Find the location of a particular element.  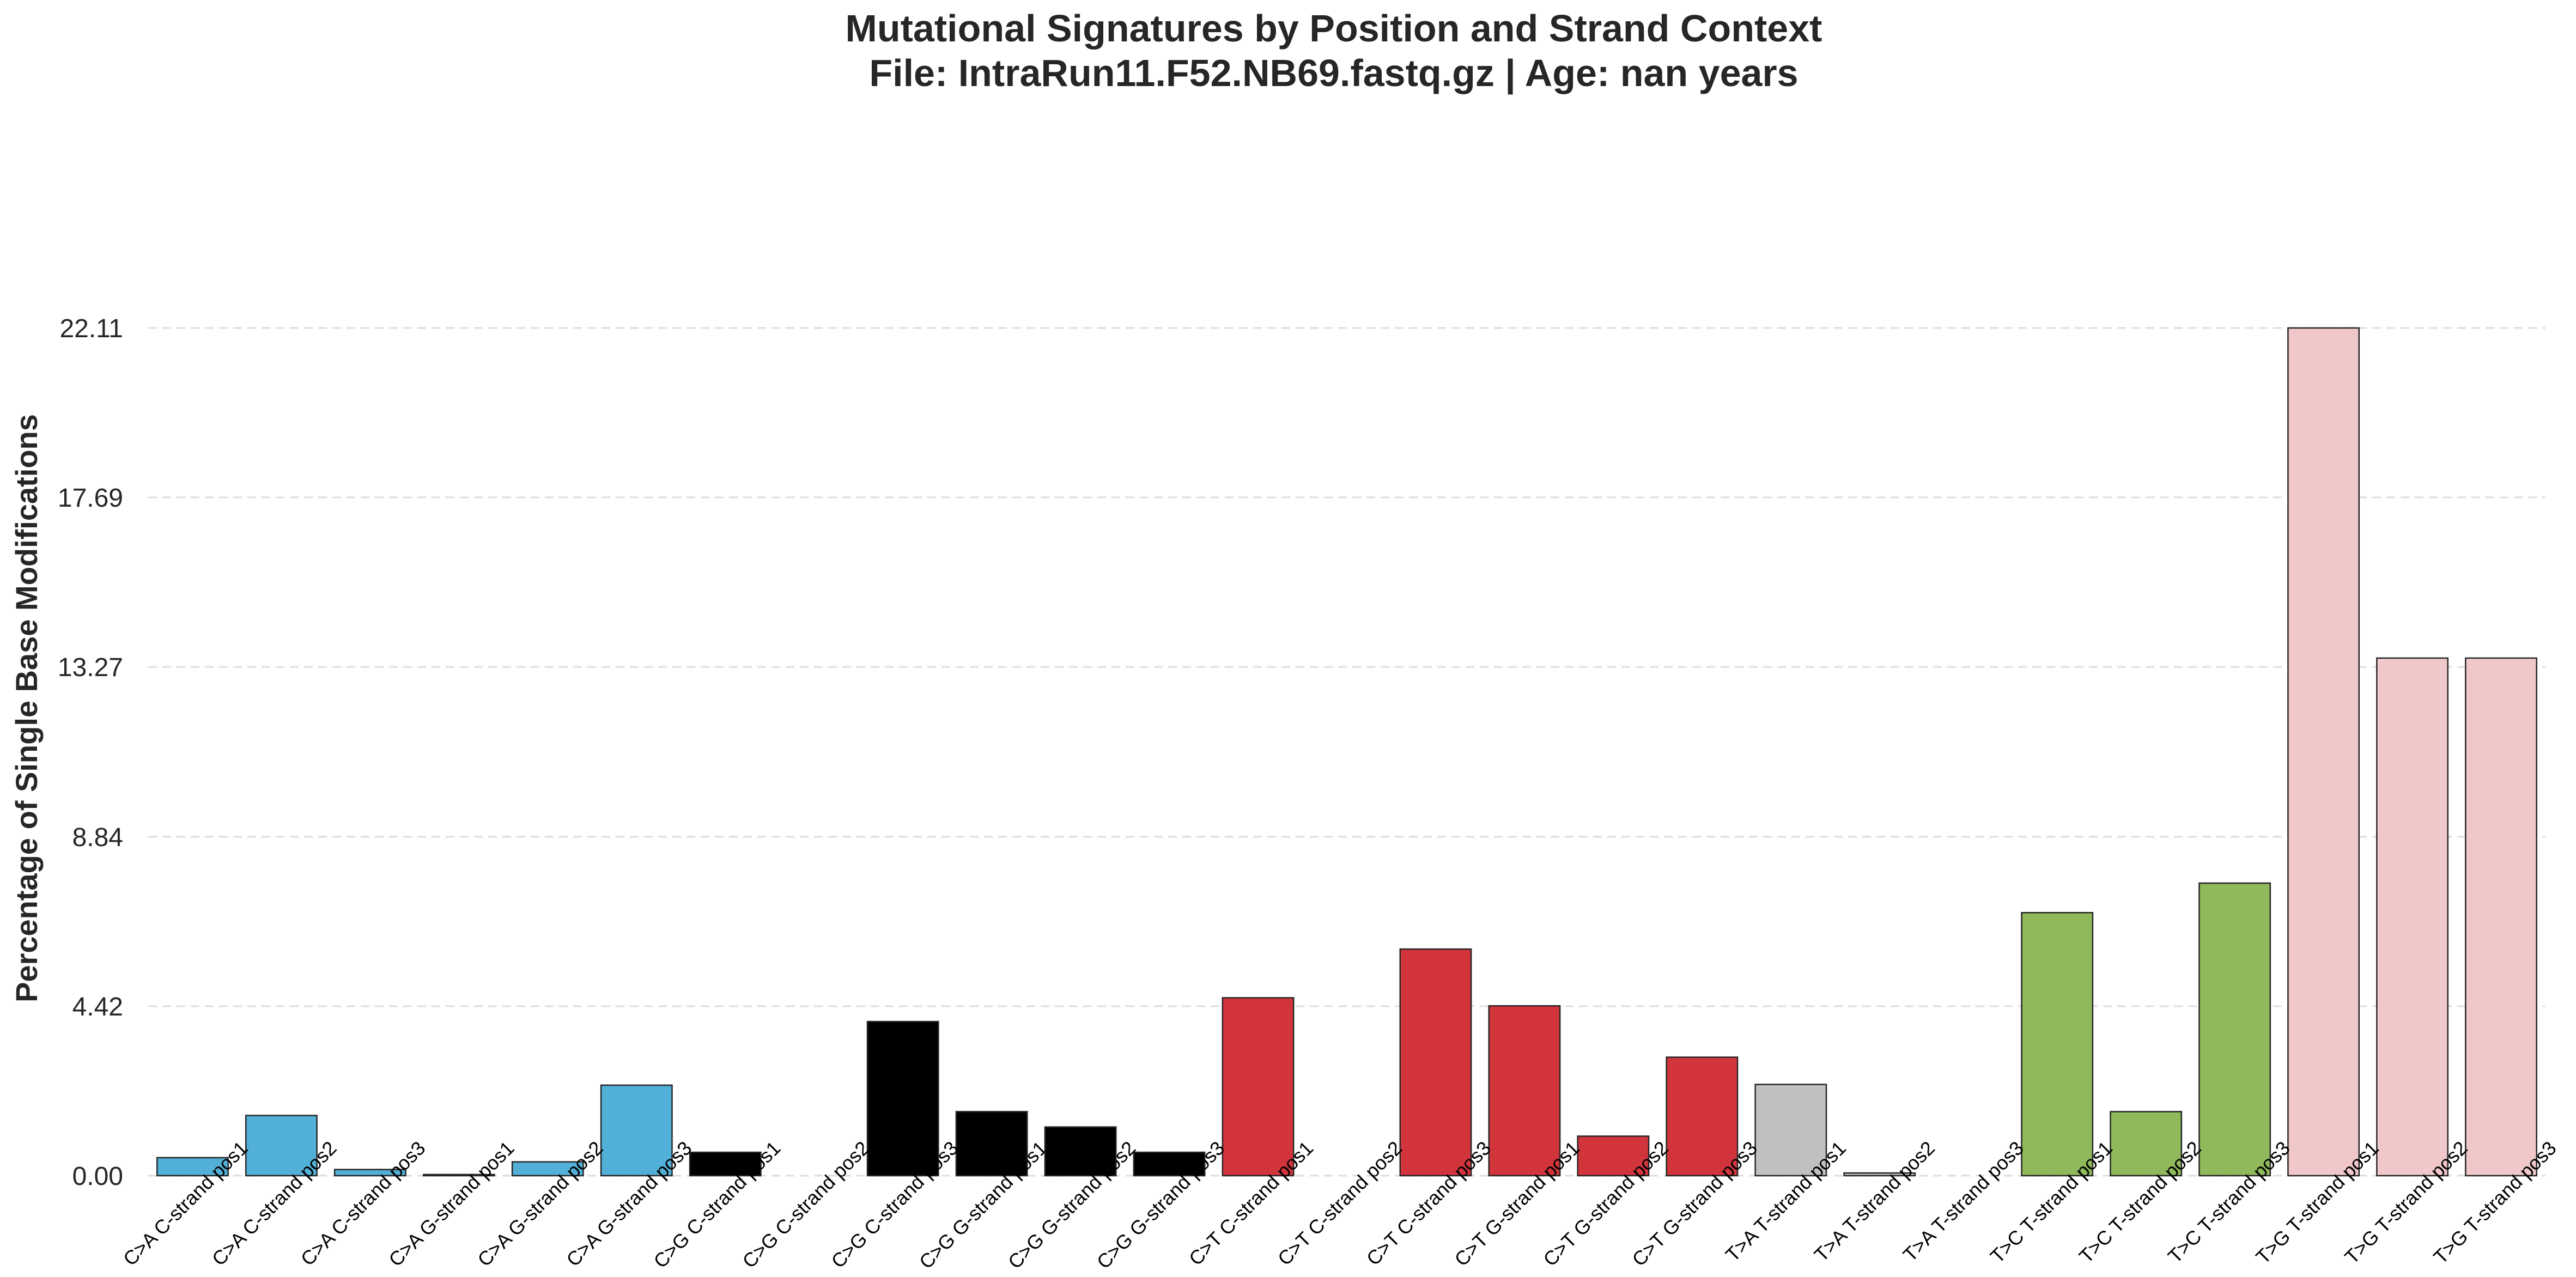

y-tick-label: 0.00 is located at coordinates (98, 1176).